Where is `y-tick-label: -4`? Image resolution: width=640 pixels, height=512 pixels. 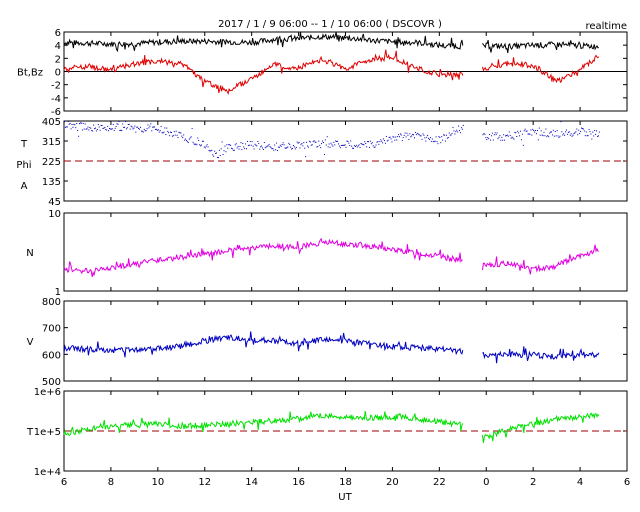 y-tick-label: -4 is located at coordinates (56, 99).